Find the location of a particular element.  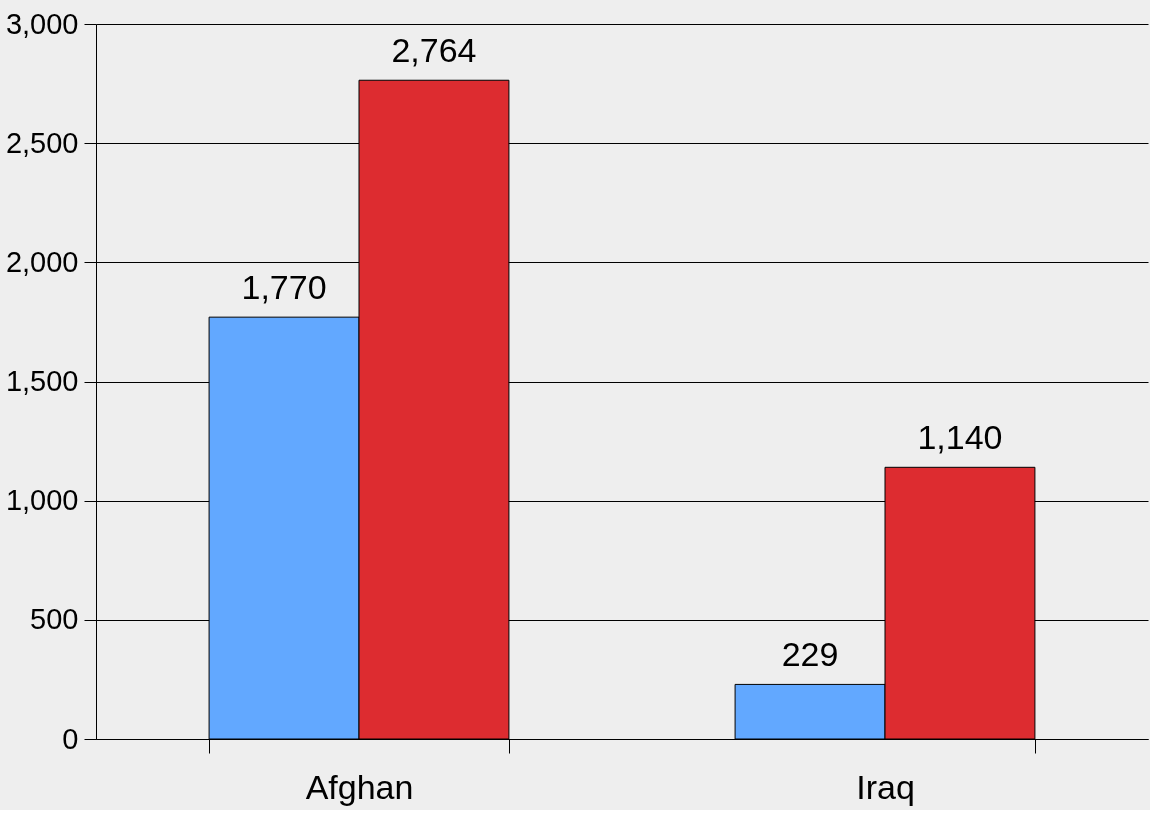

data-label: 1,140 is located at coordinates (960, 437).